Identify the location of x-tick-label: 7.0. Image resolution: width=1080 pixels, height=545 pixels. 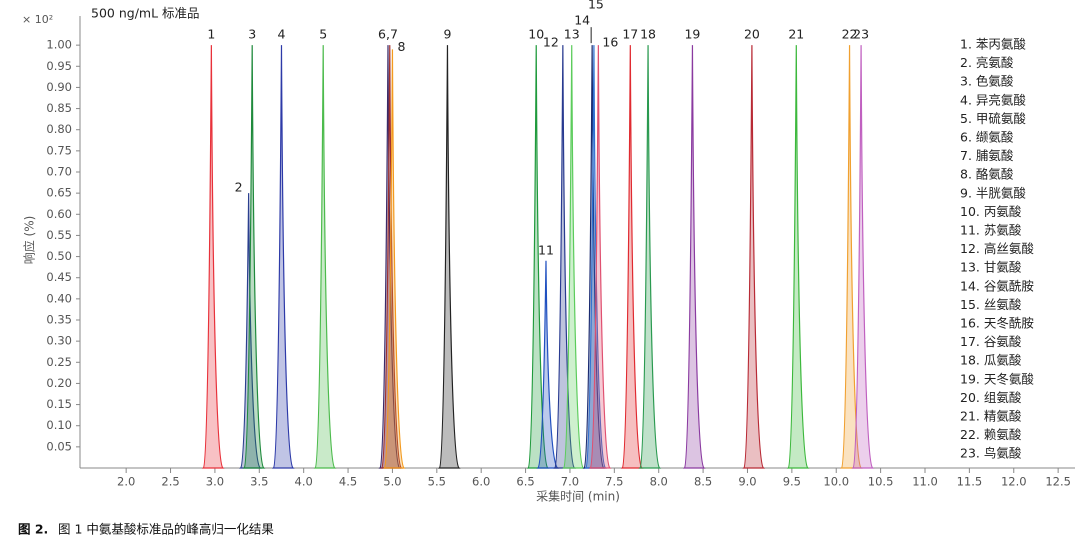
(570, 482).